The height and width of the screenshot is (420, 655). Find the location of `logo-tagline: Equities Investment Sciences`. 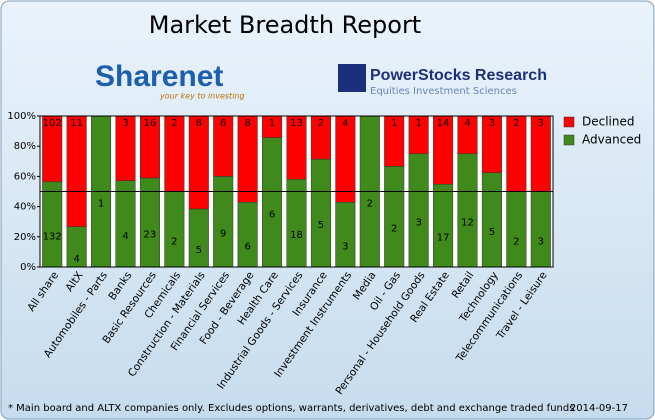

logo-tagline: Equities Investment Sciences is located at coordinates (443, 91).